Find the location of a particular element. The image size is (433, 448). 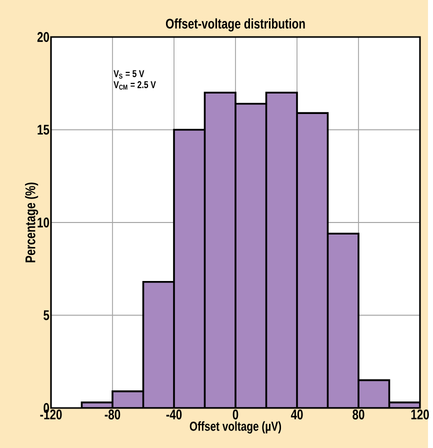

y-tick-label: 10 is located at coordinates (44, 223).